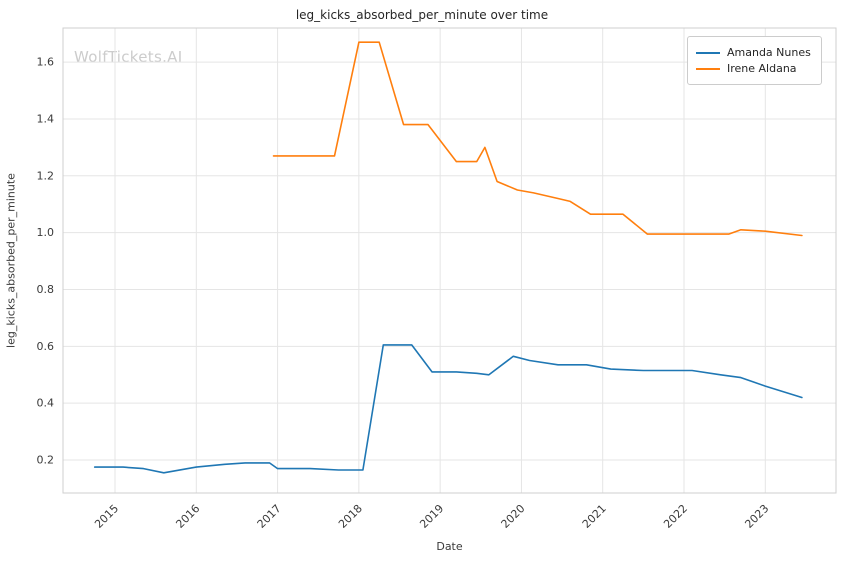 Image resolution: width=844 pixels, height=561 pixels. I want to click on y-tick-label: 0.8, so click(46, 289).